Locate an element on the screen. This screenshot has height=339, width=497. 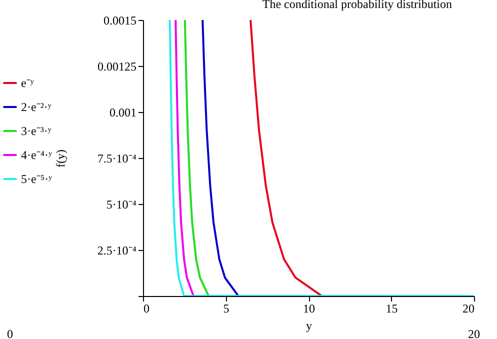
y-tick-label: 5·10⁻⁴ is located at coordinates (121, 205).